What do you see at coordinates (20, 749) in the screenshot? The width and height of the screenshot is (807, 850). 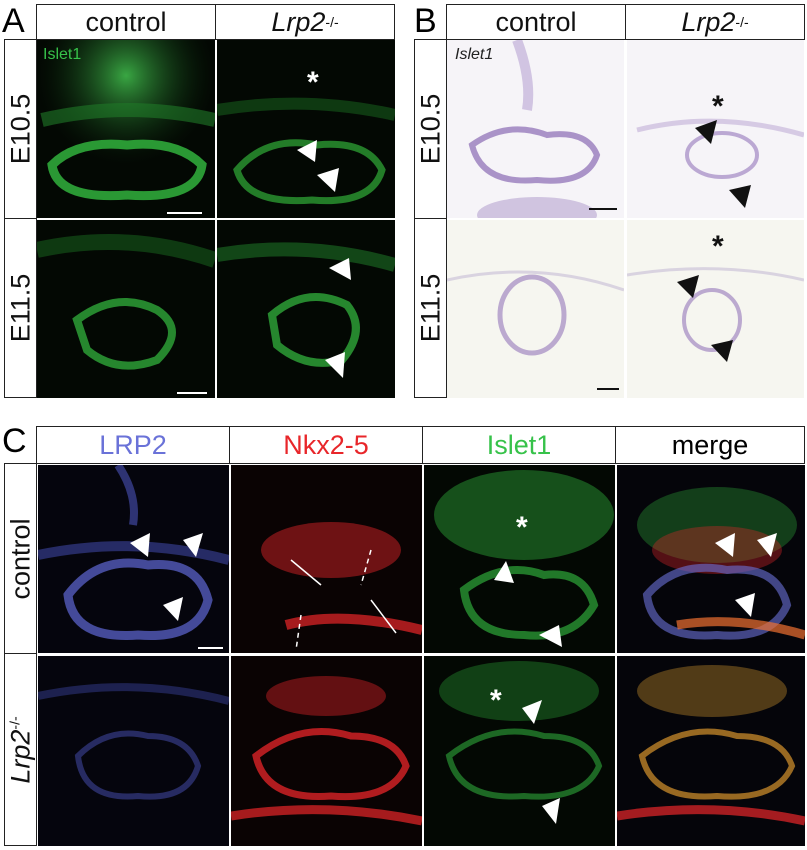 I see `panel-c-row-lrp2: Lrp2-/-` at bounding box center [20, 749].